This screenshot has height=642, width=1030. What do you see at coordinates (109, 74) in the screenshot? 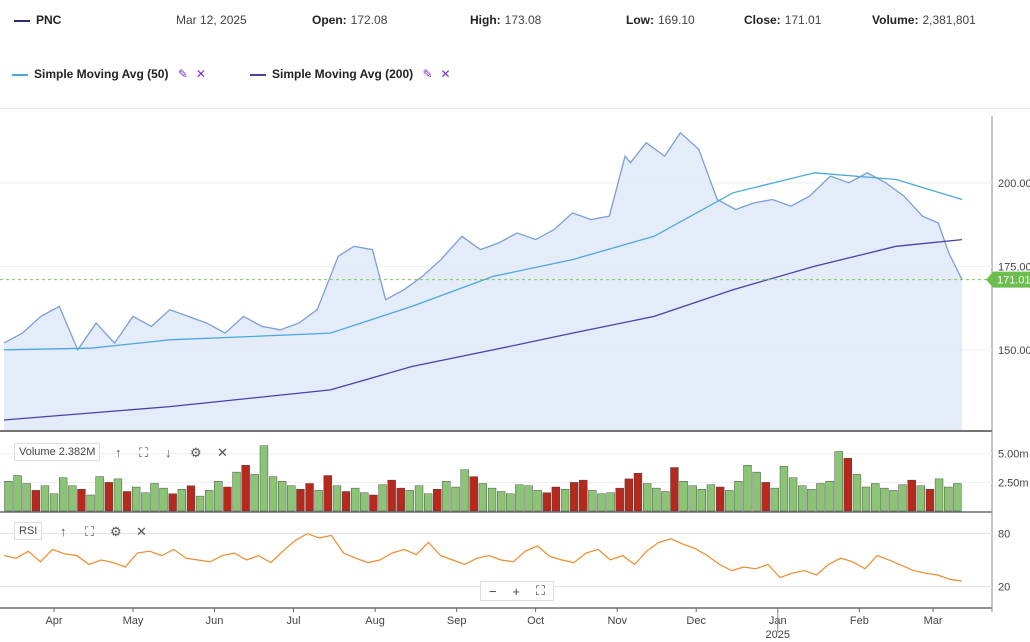
I see `indicator-sma50: Simple Moving Avg (50) ✎ ✕` at bounding box center [109, 74].